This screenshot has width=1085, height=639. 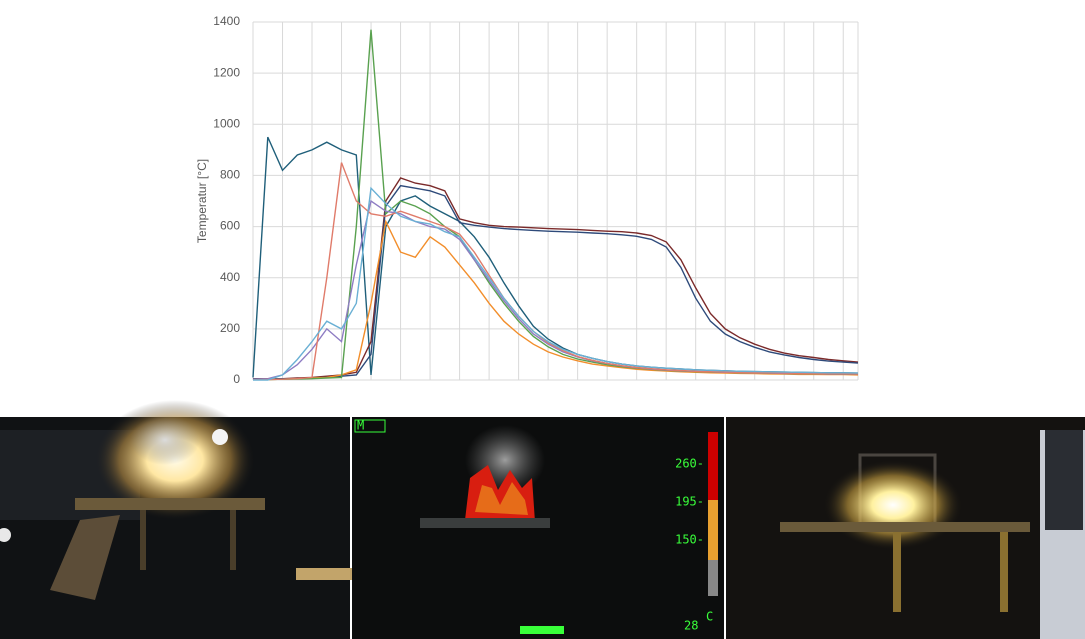 What do you see at coordinates (226, 21) in the screenshot?
I see `y-tick-label: 1400` at bounding box center [226, 21].